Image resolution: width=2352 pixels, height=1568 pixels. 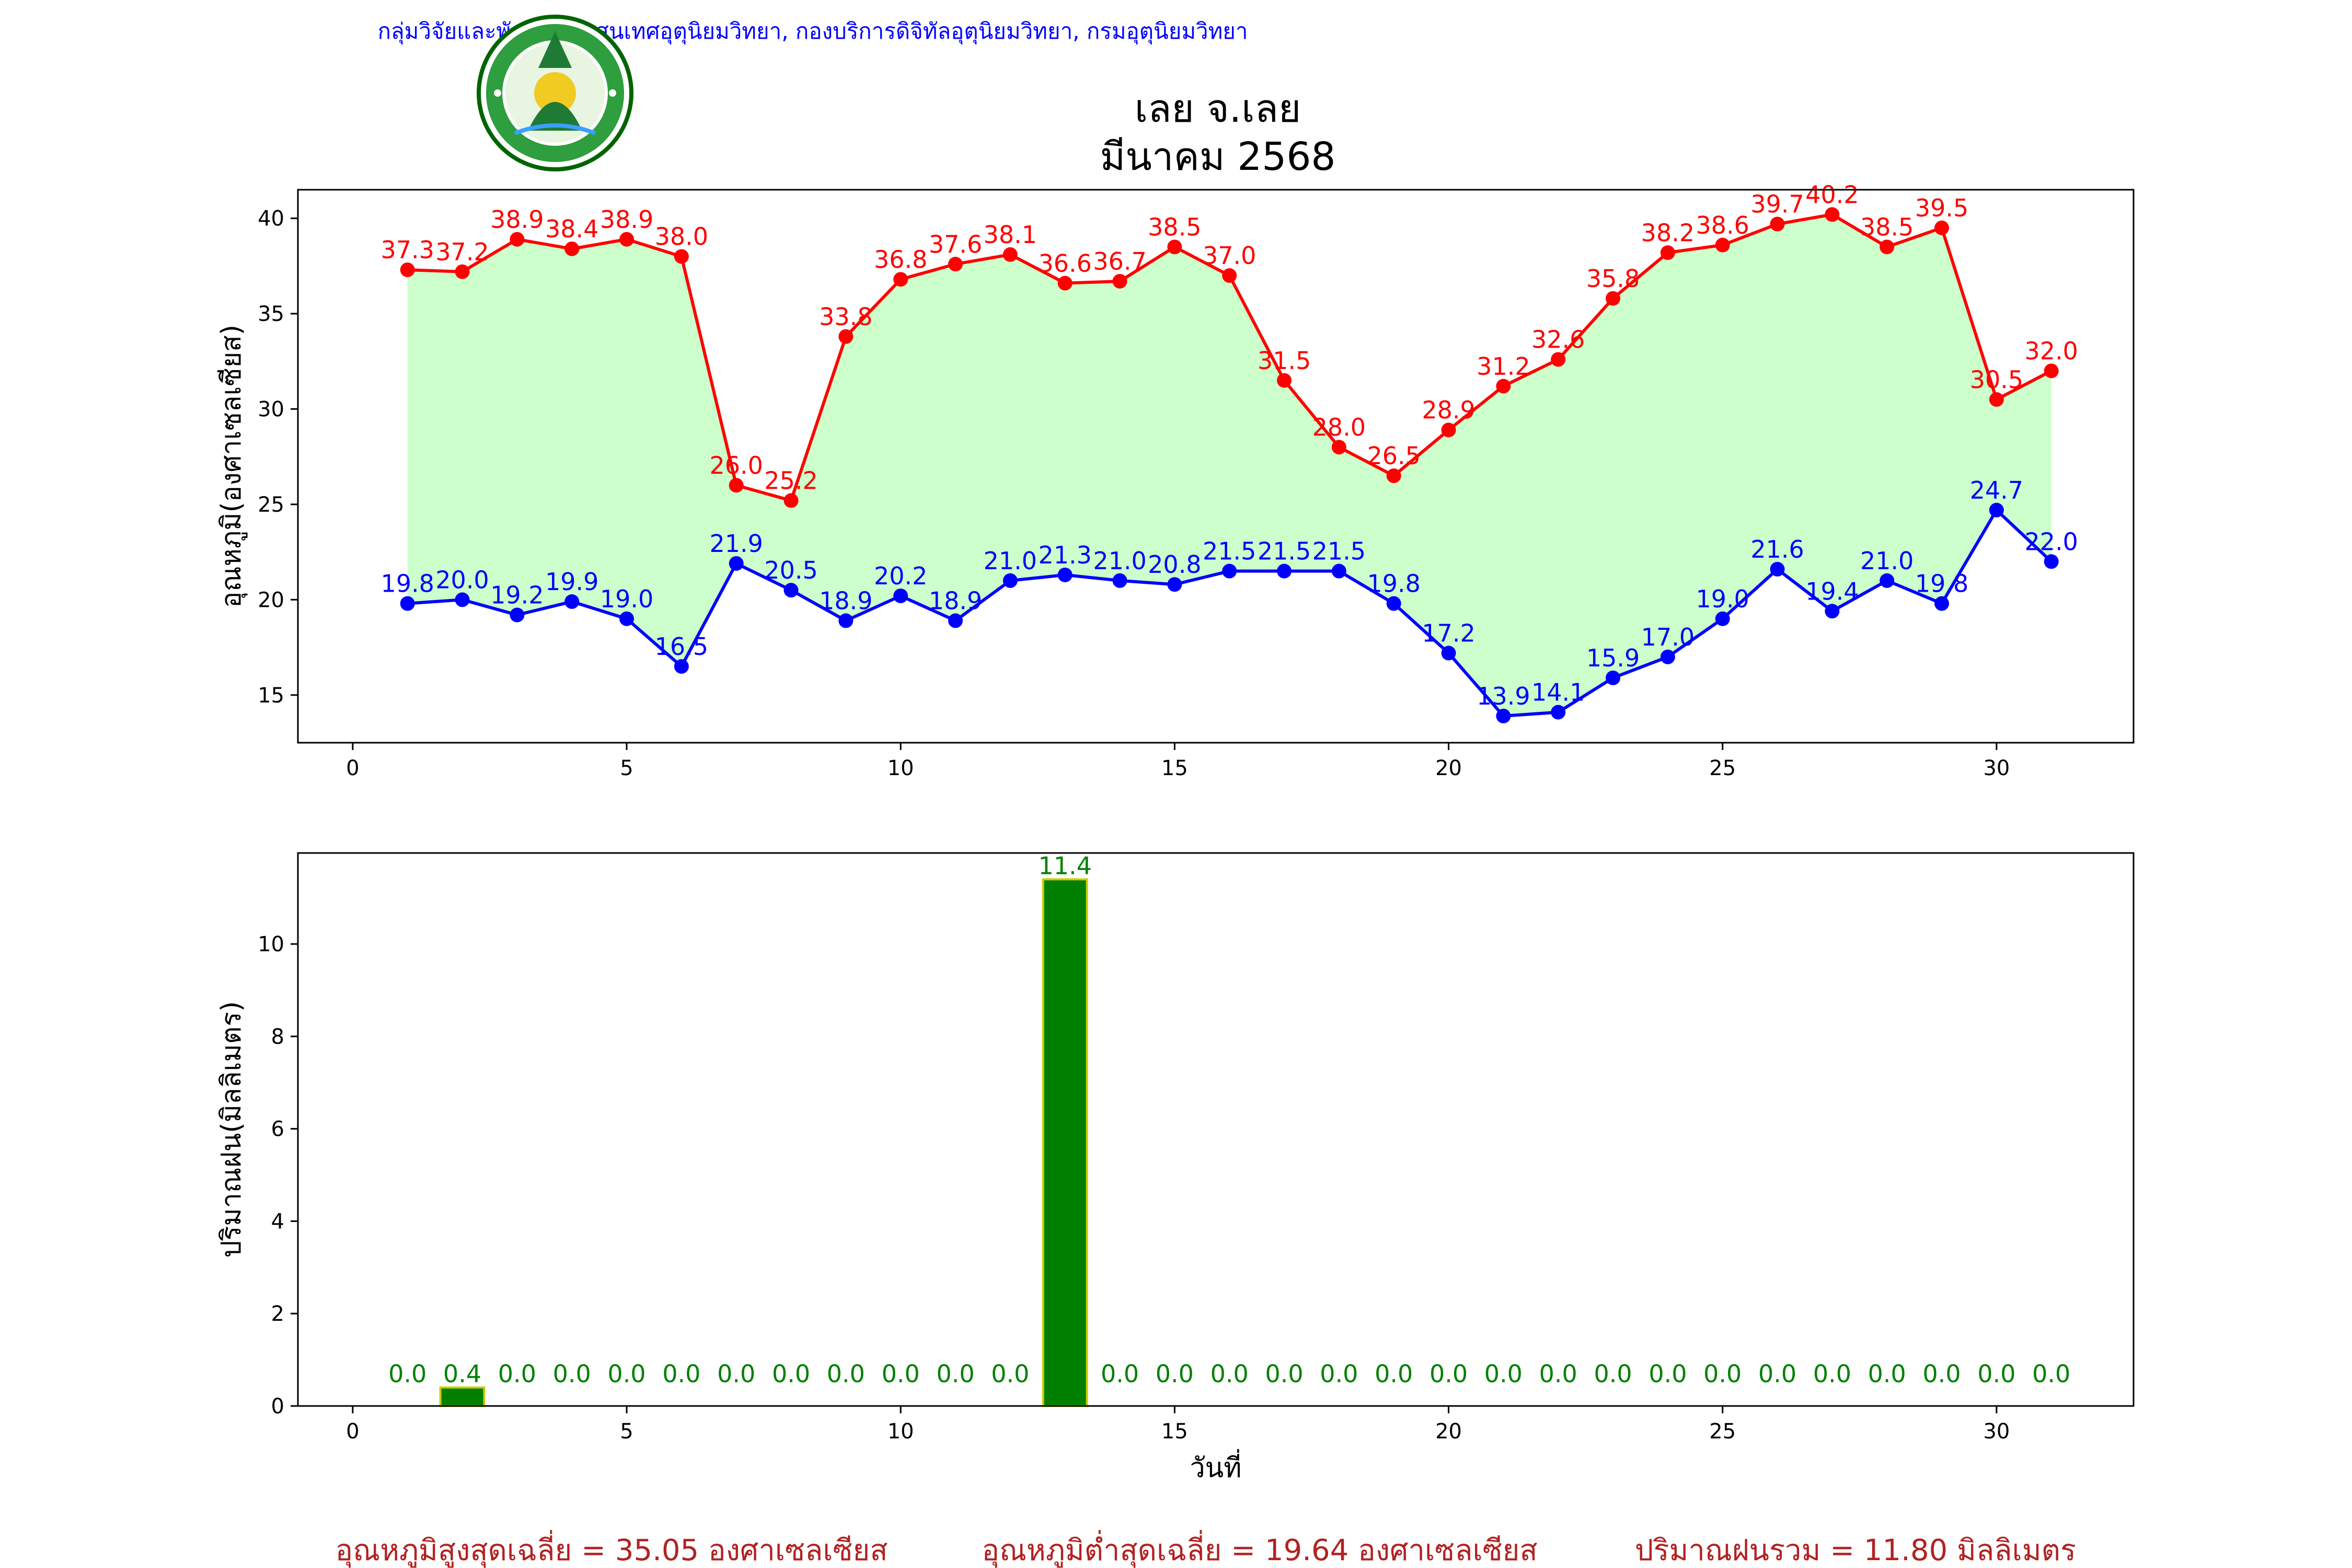 I want to click on department-logo, so click(x=555, y=93).